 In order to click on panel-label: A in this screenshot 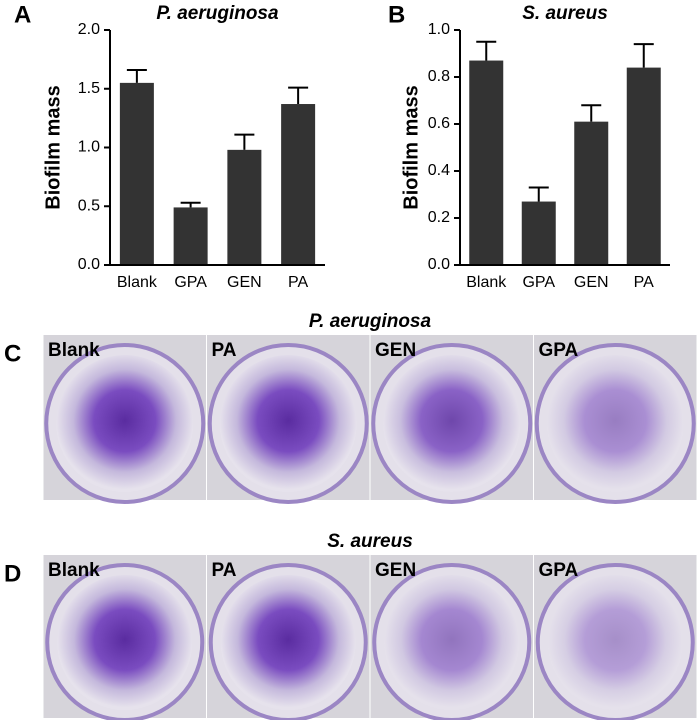, I will do `click(22, 14)`.